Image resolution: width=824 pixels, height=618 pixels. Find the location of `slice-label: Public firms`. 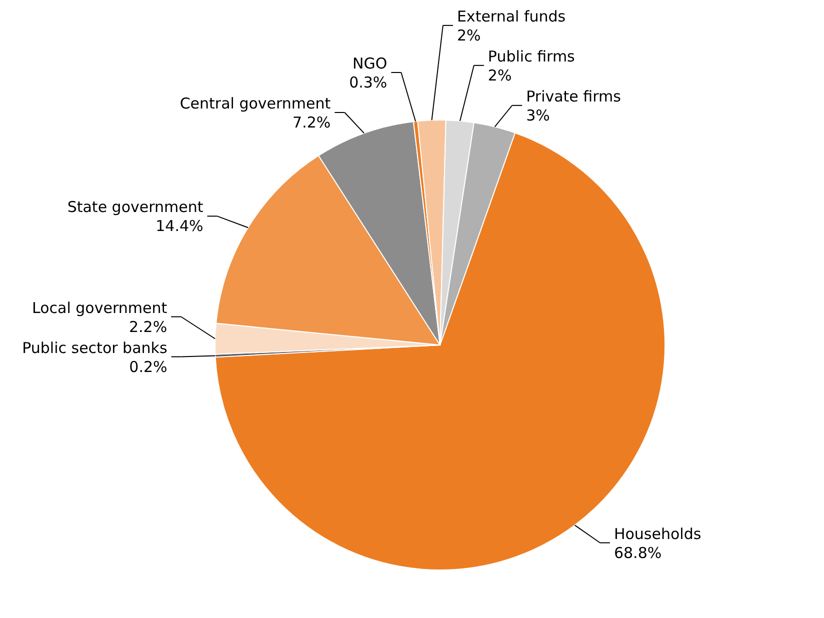

slice-label: Public firms is located at coordinates (532, 56).